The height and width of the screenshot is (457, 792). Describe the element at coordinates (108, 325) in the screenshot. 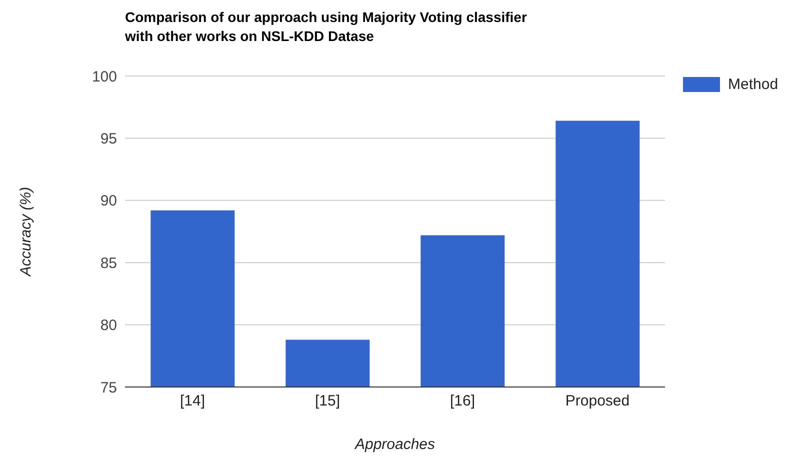

I see `y-tick-label: 80` at that location.